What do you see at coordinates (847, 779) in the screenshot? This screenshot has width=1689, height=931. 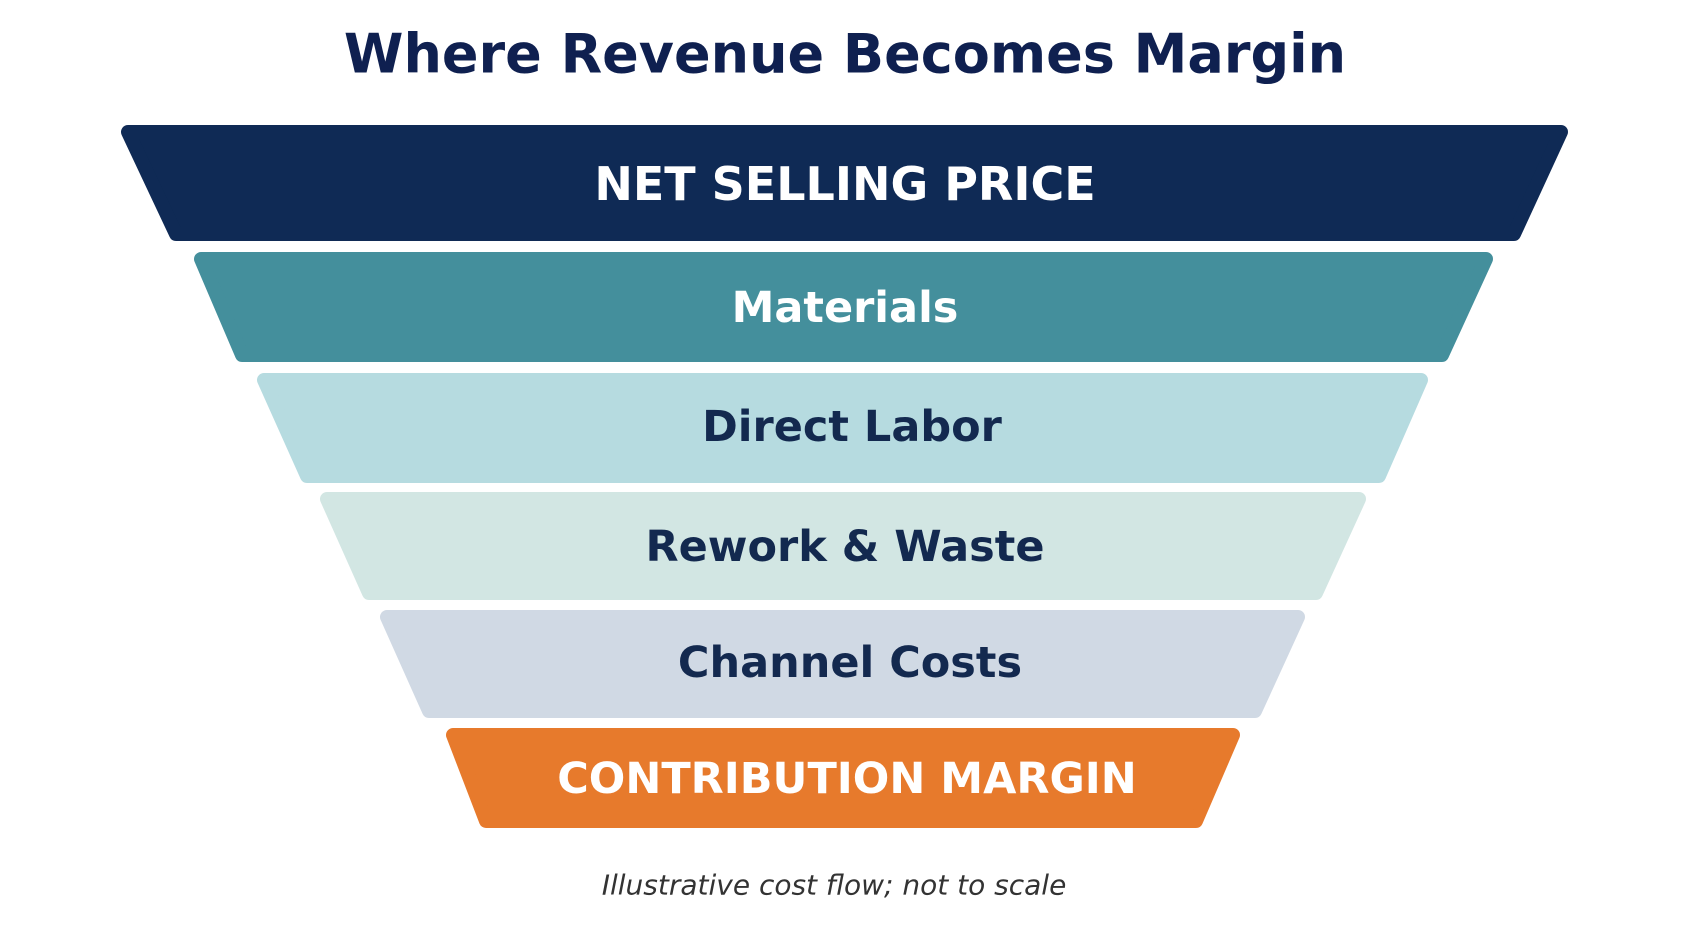 I see `stage-label: CONTRIBUTION MARGIN` at bounding box center [847, 779].